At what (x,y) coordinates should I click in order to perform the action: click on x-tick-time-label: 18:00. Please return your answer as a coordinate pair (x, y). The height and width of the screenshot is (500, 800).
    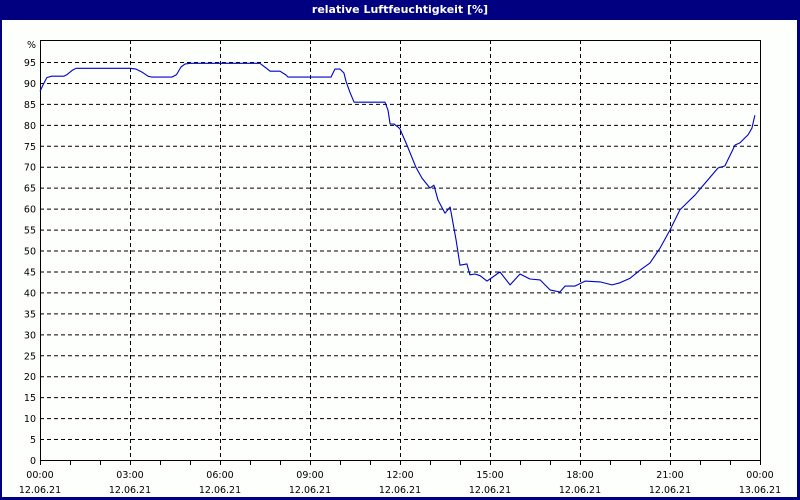
    Looking at the image, I should click on (579, 475).